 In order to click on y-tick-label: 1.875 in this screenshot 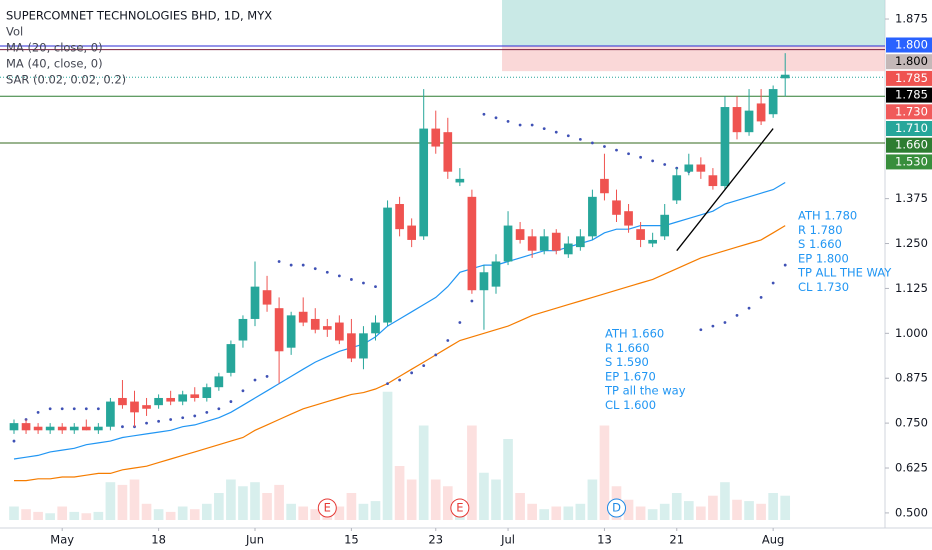, I will do `click(911, 19)`.